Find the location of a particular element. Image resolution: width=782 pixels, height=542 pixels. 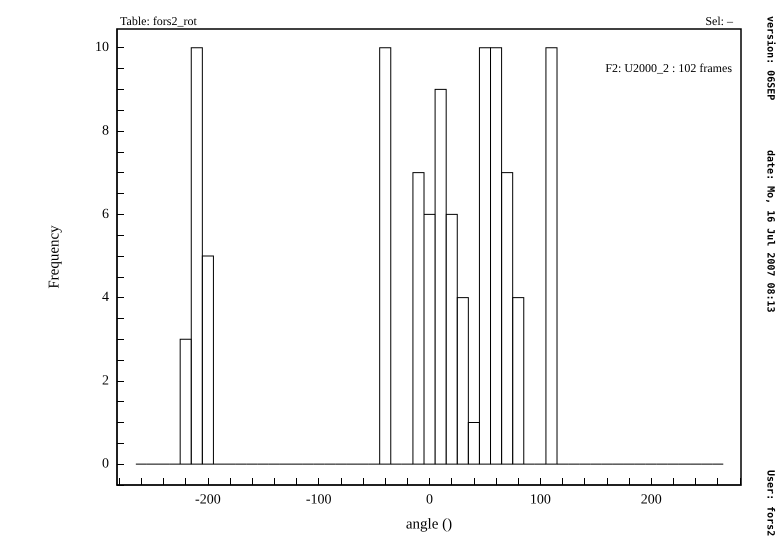

y-tick-label: 10 is located at coordinates (102, 48).